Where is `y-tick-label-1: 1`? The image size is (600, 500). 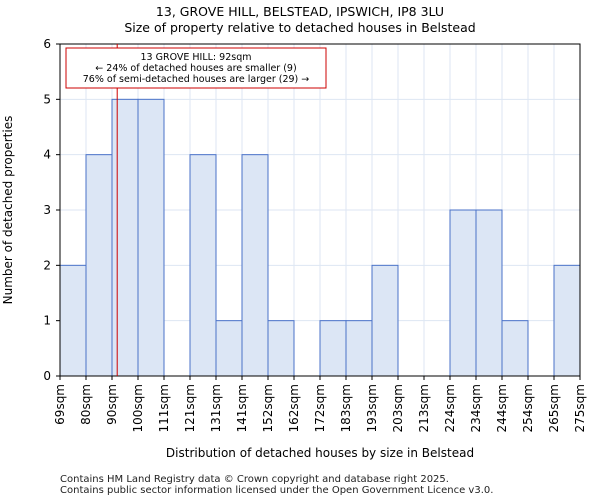
y-tick-label-1: 1 is located at coordinates (47, 321).